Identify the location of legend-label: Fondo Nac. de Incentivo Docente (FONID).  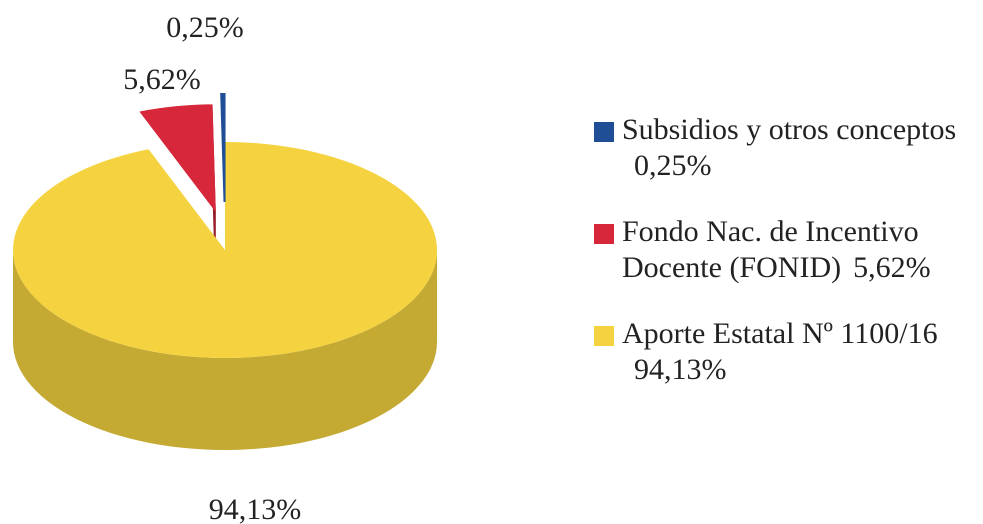
(770, 249).